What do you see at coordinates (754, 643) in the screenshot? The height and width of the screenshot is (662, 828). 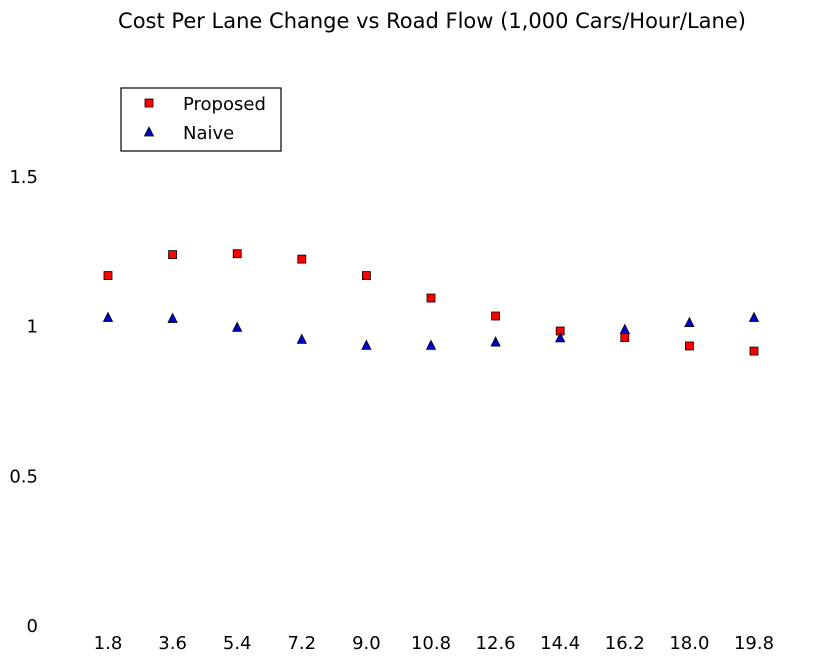 I see `x-tick-label: 19.8` at bounding box center [754, 643].